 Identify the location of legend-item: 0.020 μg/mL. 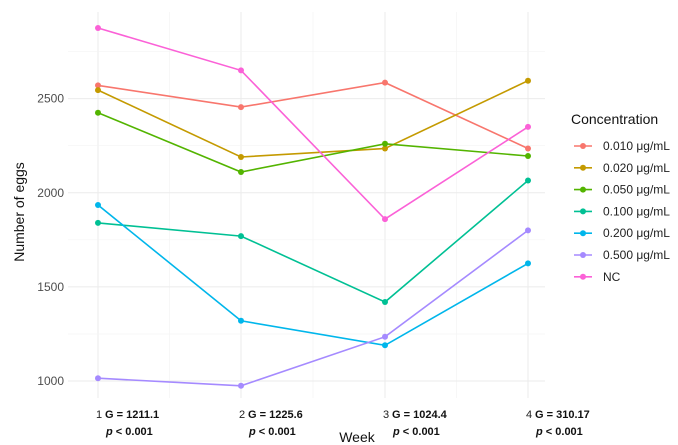
(622, 168).